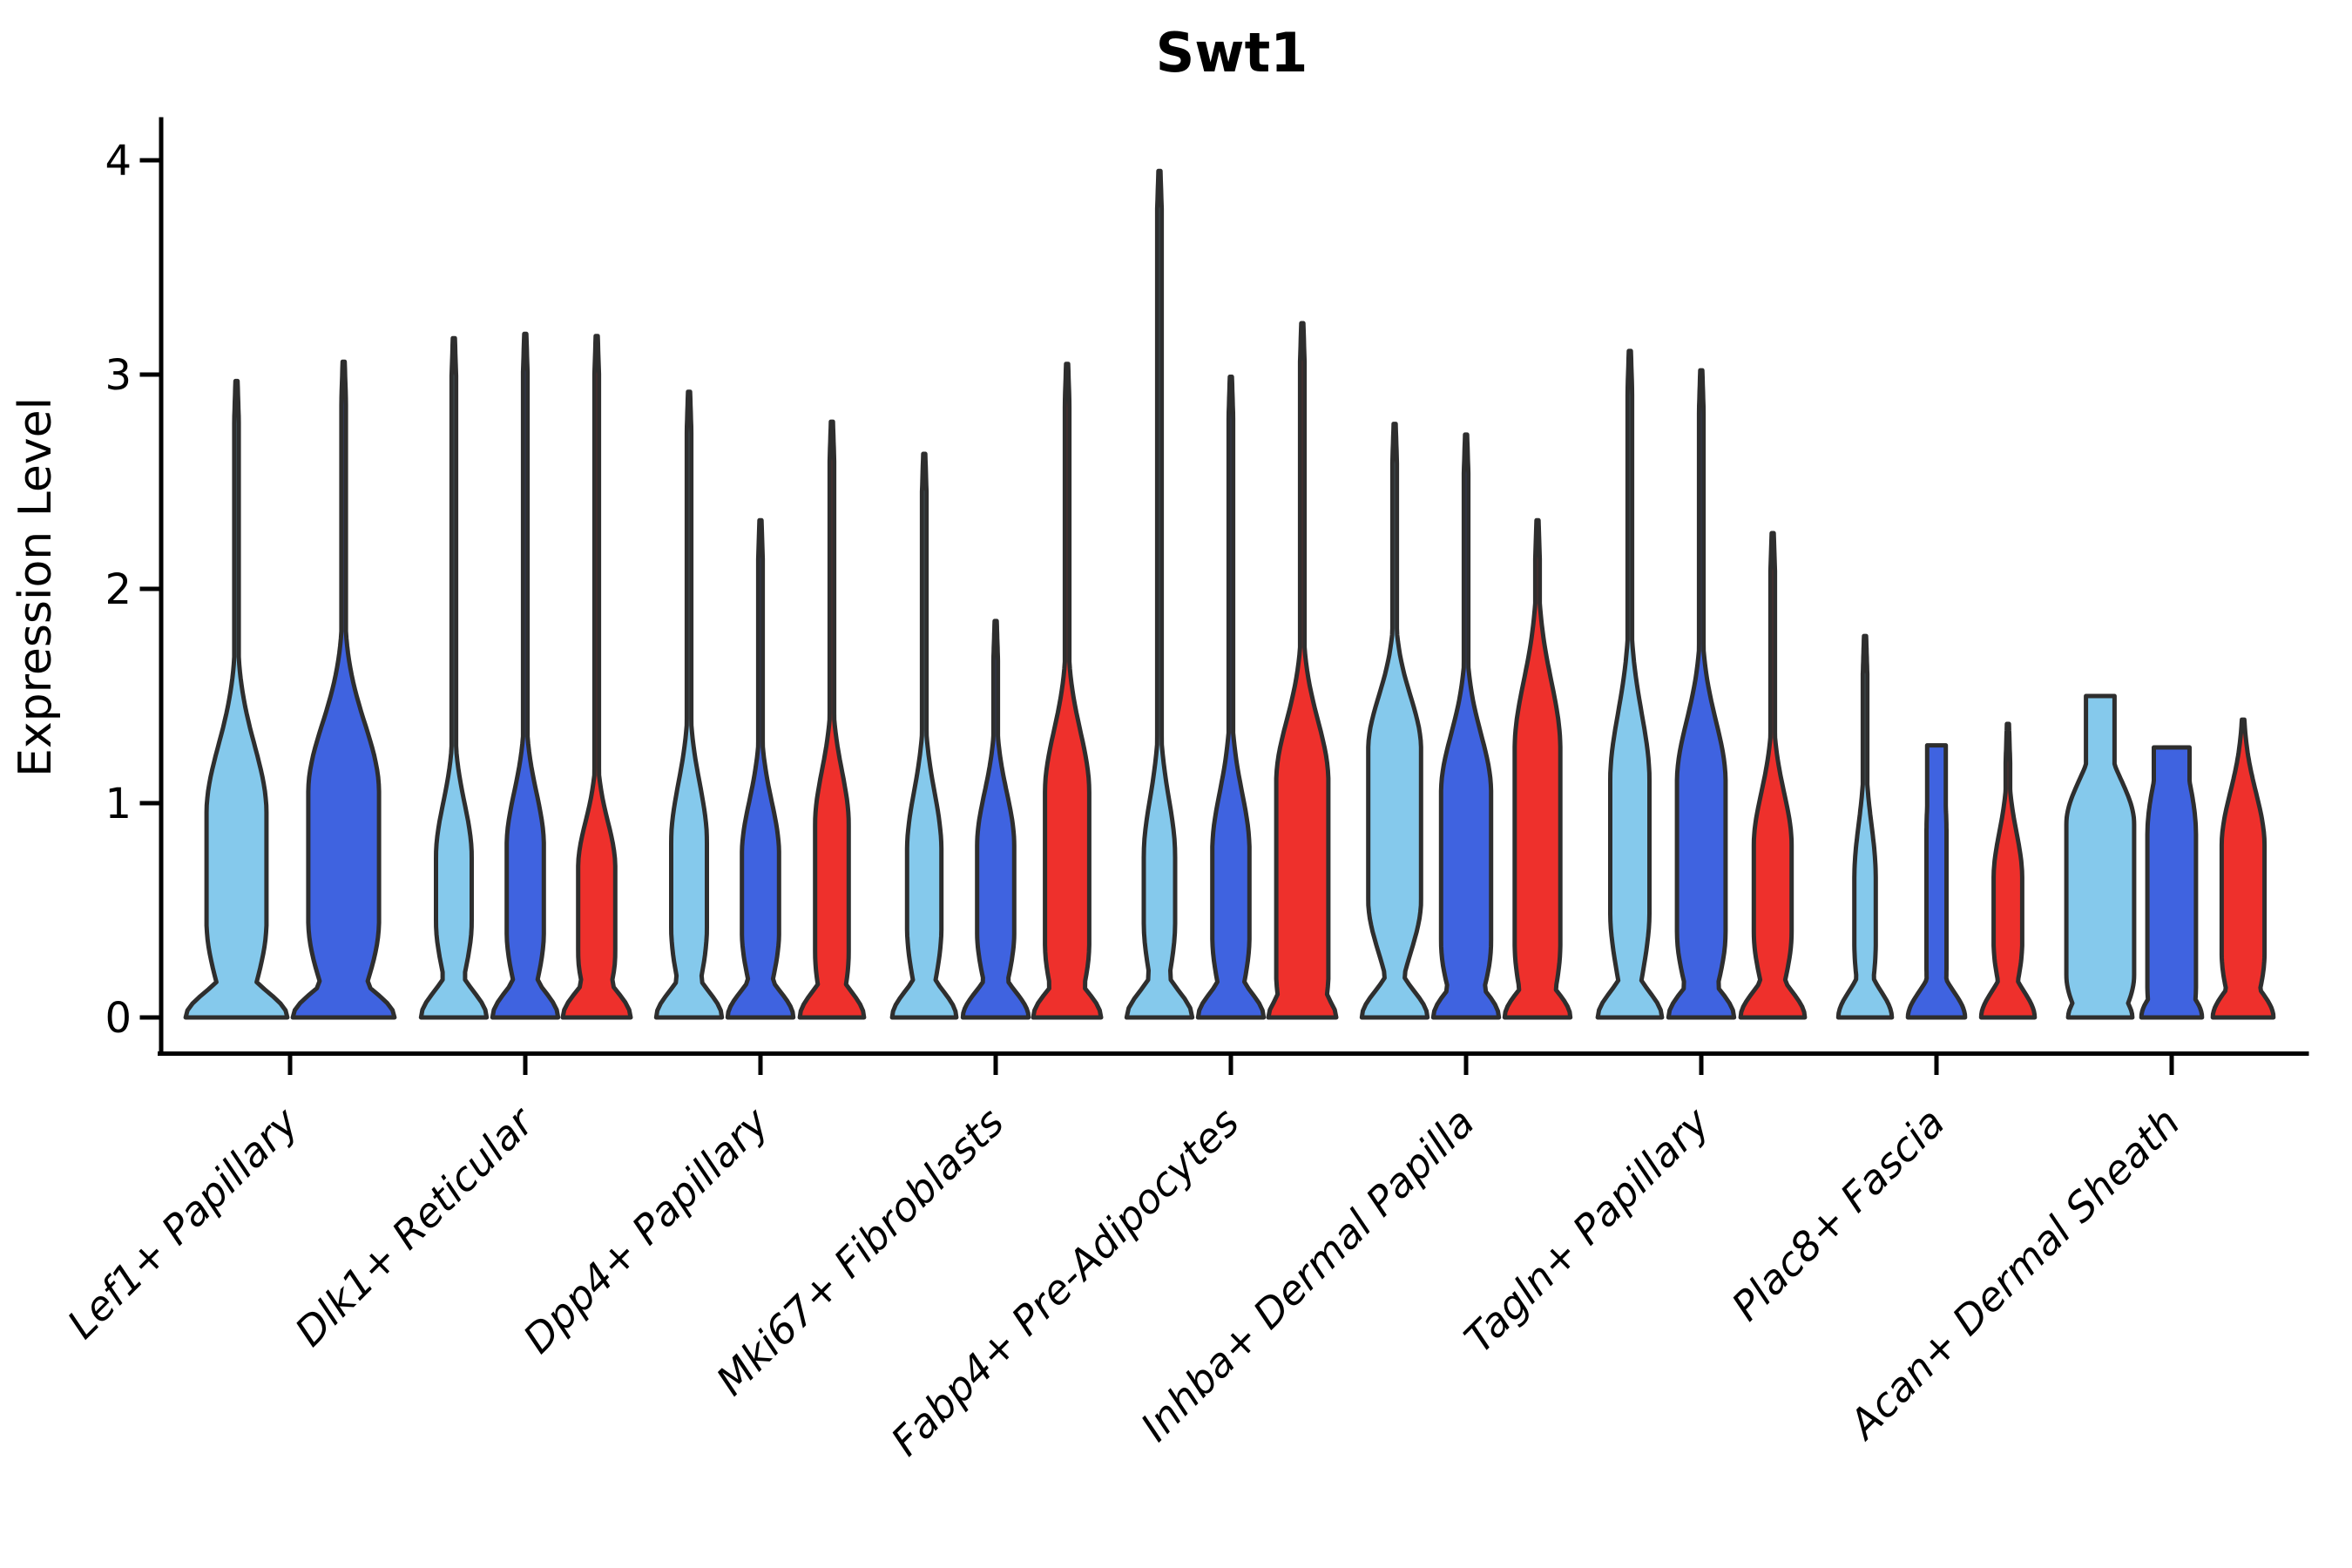 The width and height of the screenshot is (2352, 1568). What do you see at coordinates (646, 1230) in the screenshot?
I see `x-category-label: Dpp4+ Papillary` at bounding box center [646, 1230].